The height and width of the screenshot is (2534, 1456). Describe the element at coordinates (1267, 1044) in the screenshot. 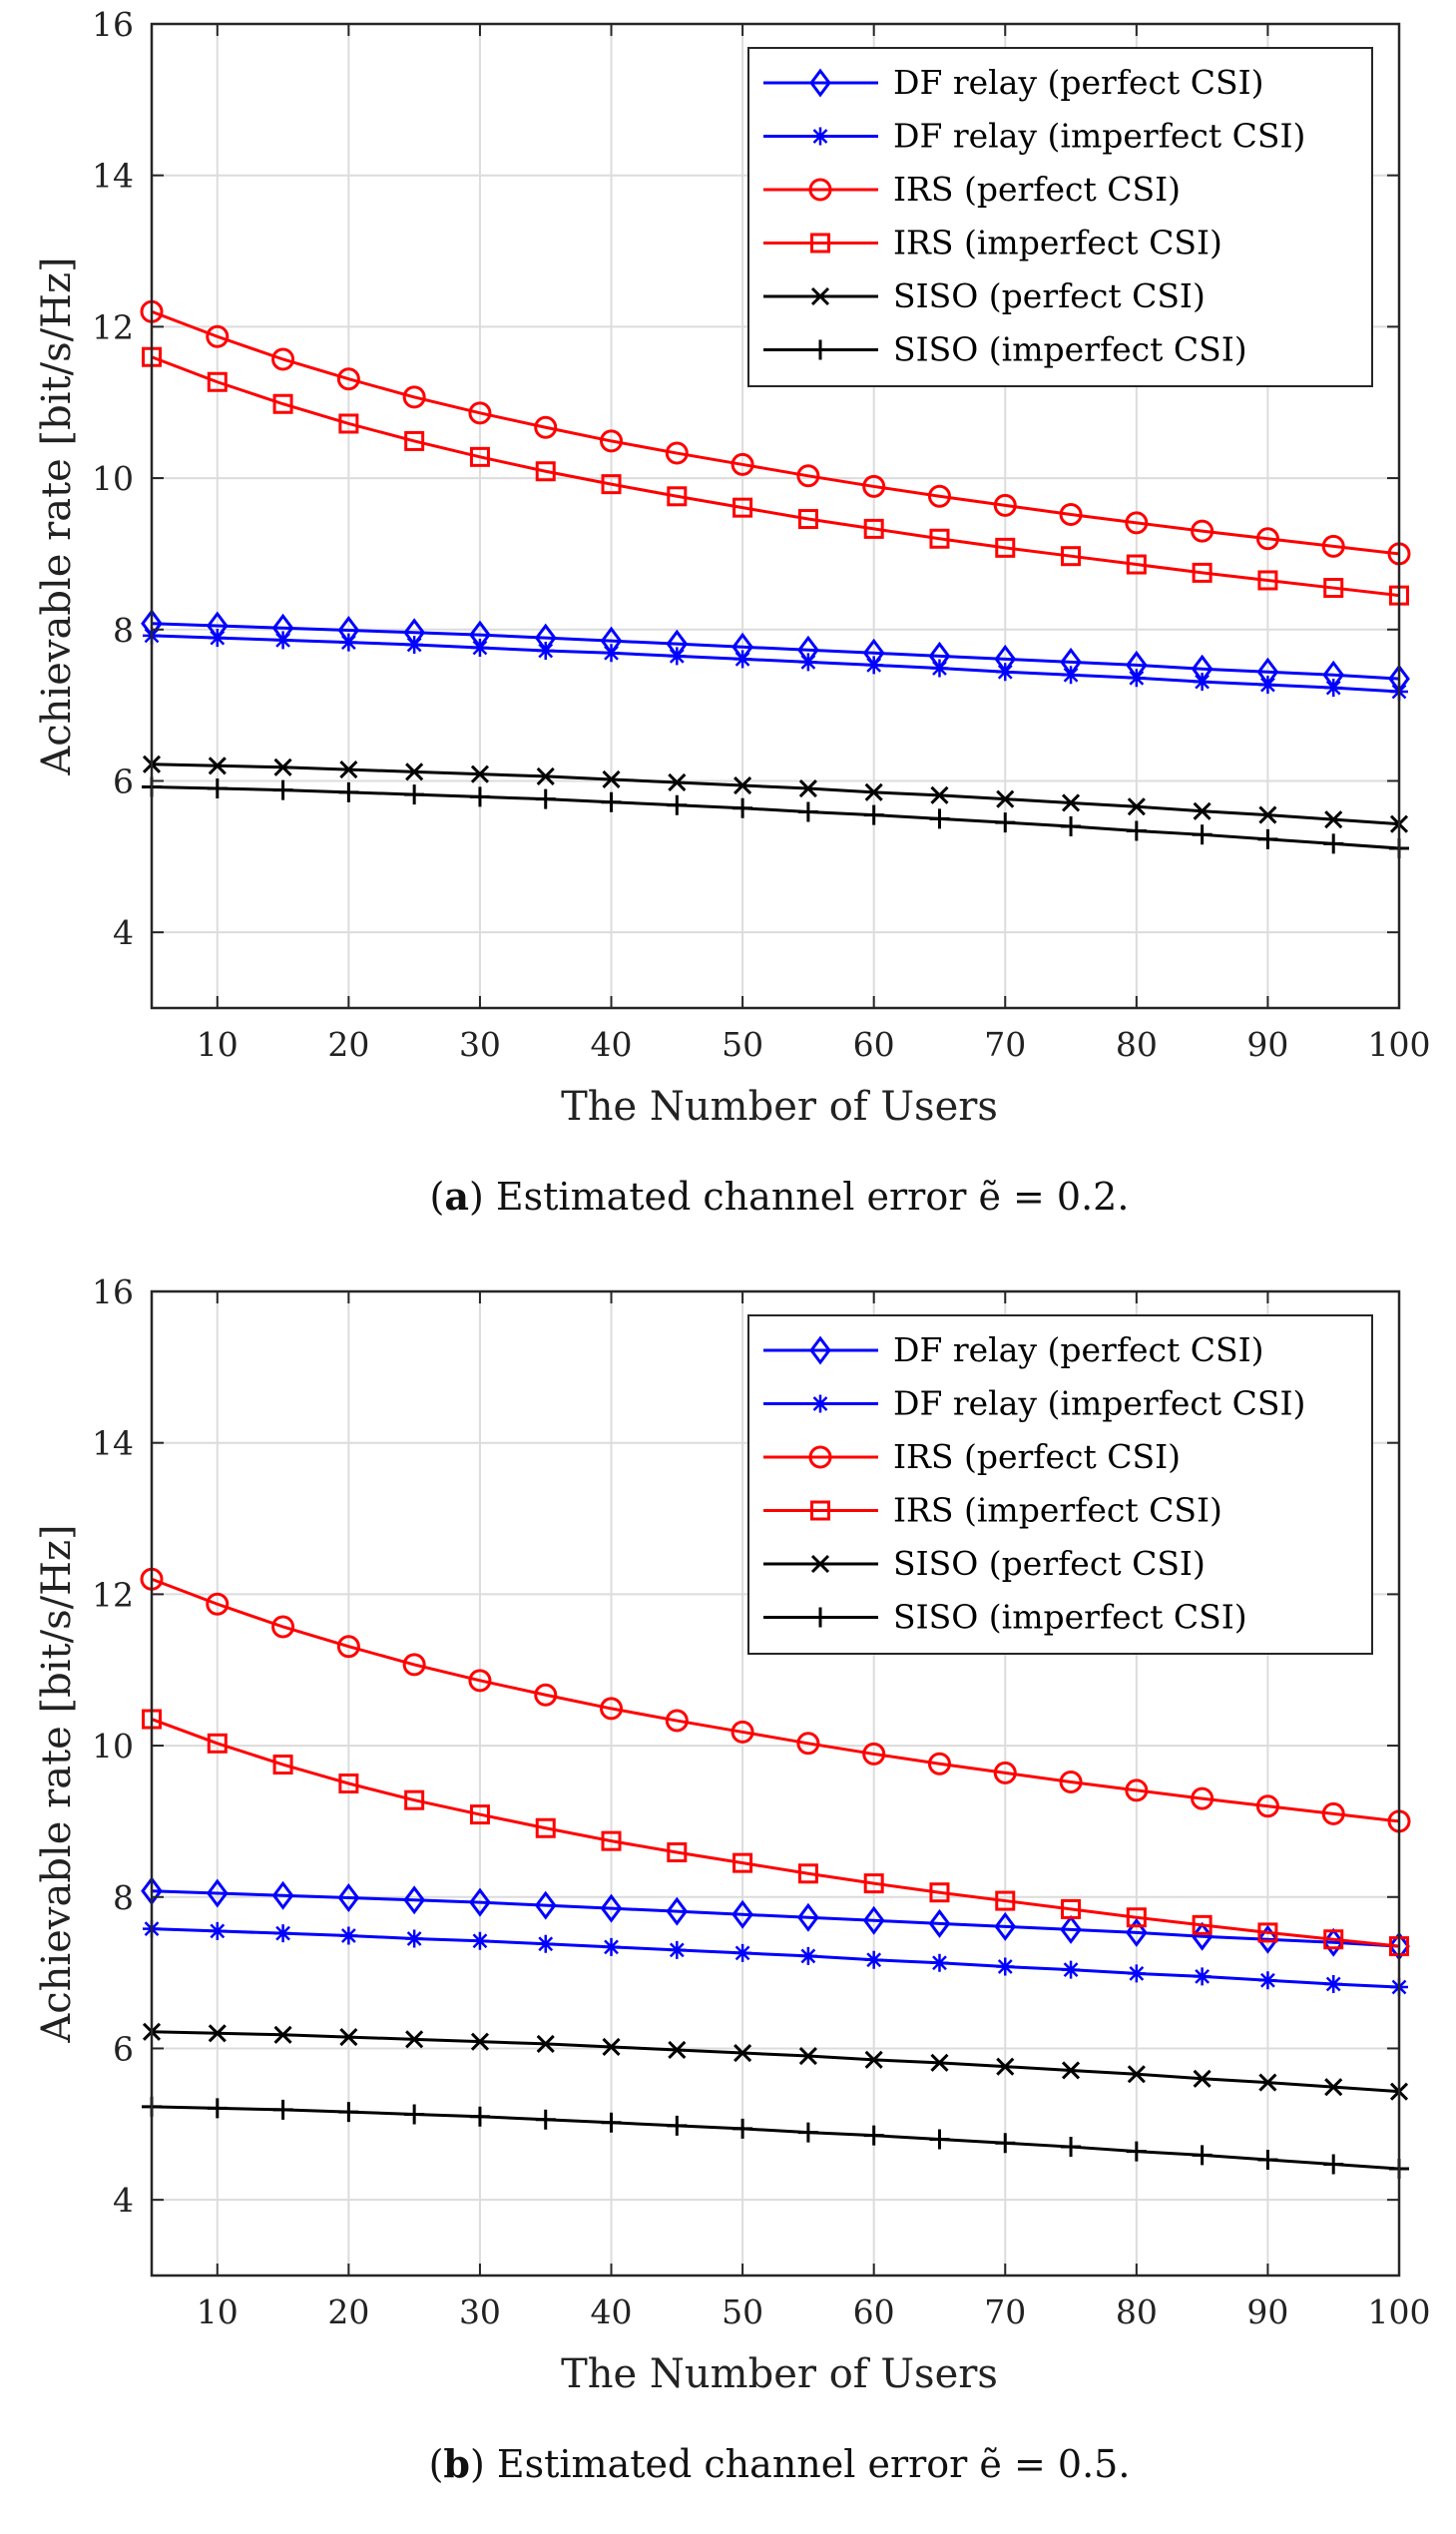

I see `x-tick-label: 90` at that location.